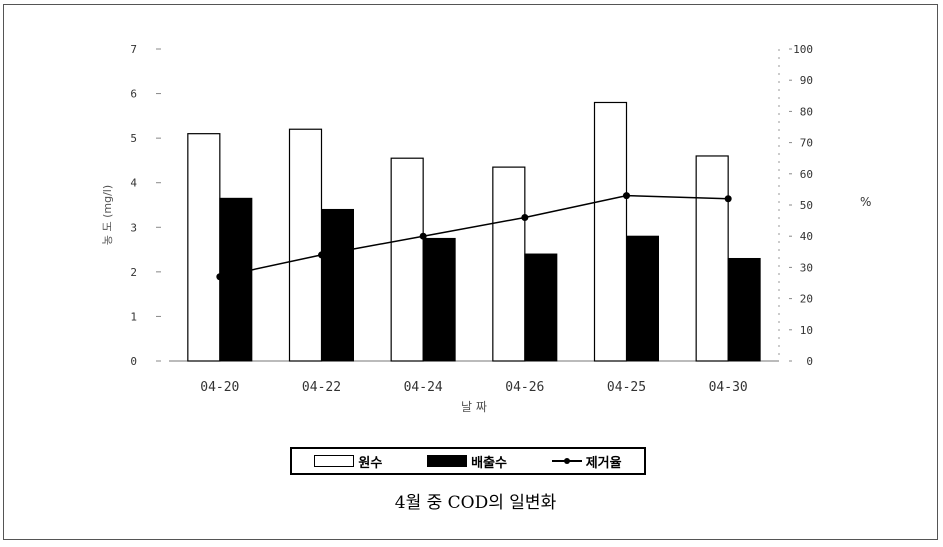 Image resolution: width=943 pixels, height=547 pixels. I want to click on y-tick-left: 7, so click(133, 49).